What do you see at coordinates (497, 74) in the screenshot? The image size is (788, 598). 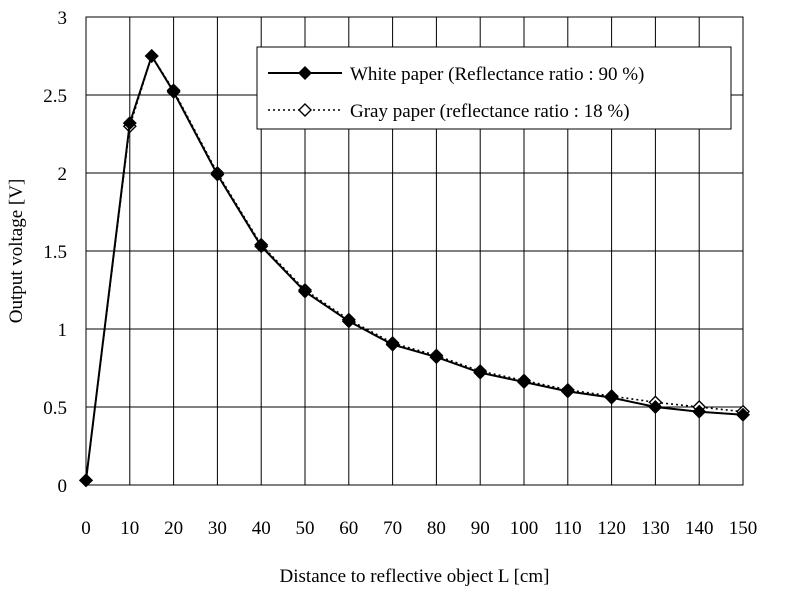 I see `legend-label: White paper (Reflectance ratio : 90 %)` at bounding box center [497, 74].